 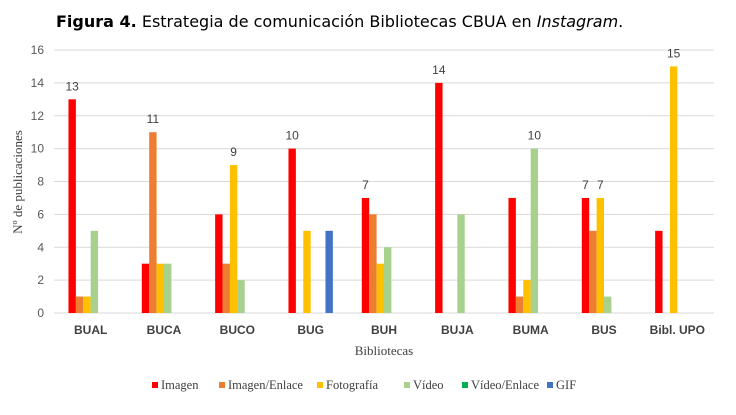 What do you see at coordinates (180, 385) in the screenshot?
I see `legend-label: Imagen` at bounding box center [180, 385].